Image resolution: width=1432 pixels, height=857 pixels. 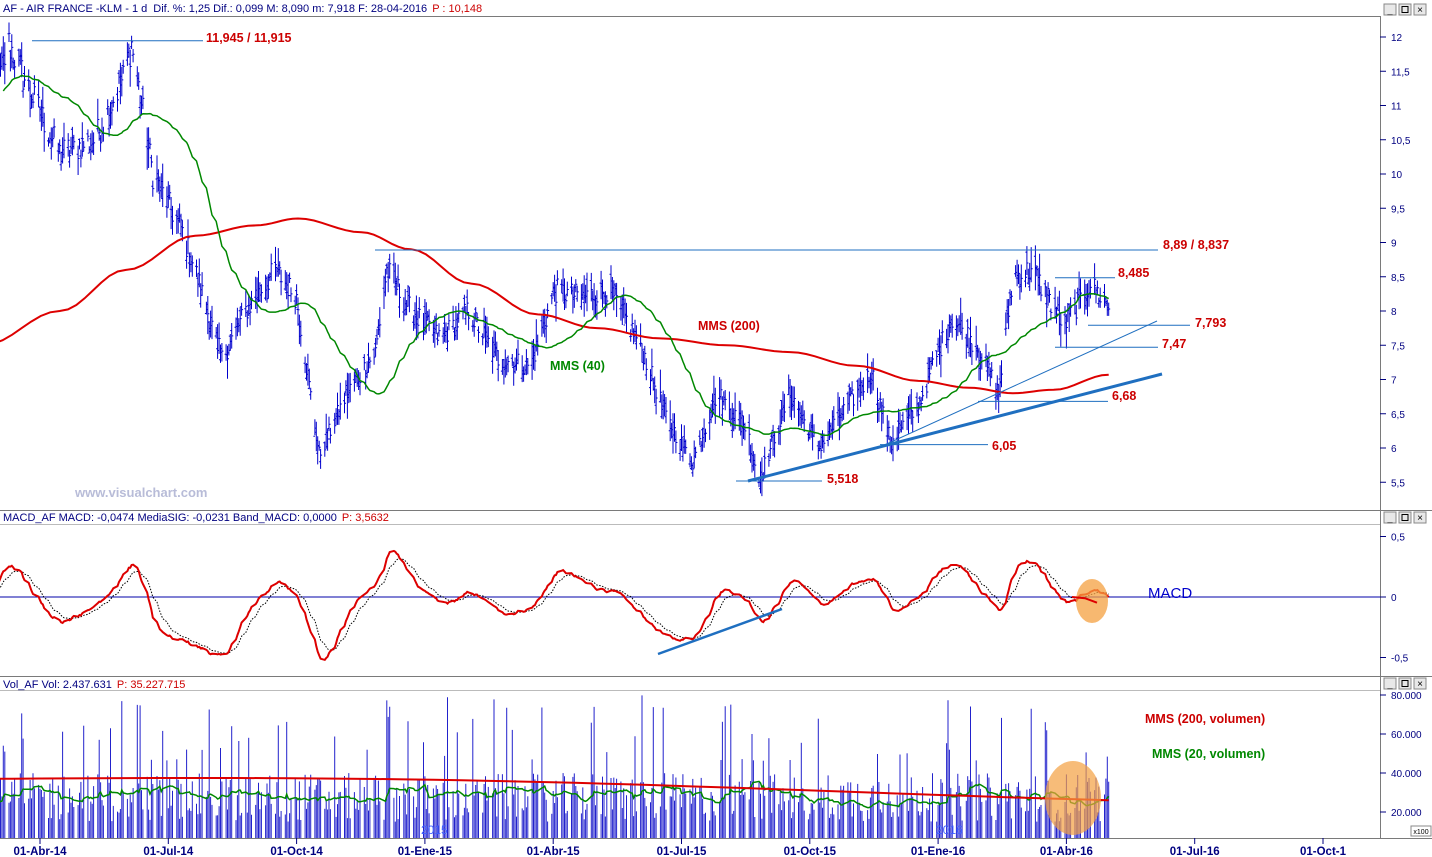 What do you see at coordinates (1398, 346) in the screenshot?
I see `price-y-tick-label: 7,5` at bounding box center [1398, 346].